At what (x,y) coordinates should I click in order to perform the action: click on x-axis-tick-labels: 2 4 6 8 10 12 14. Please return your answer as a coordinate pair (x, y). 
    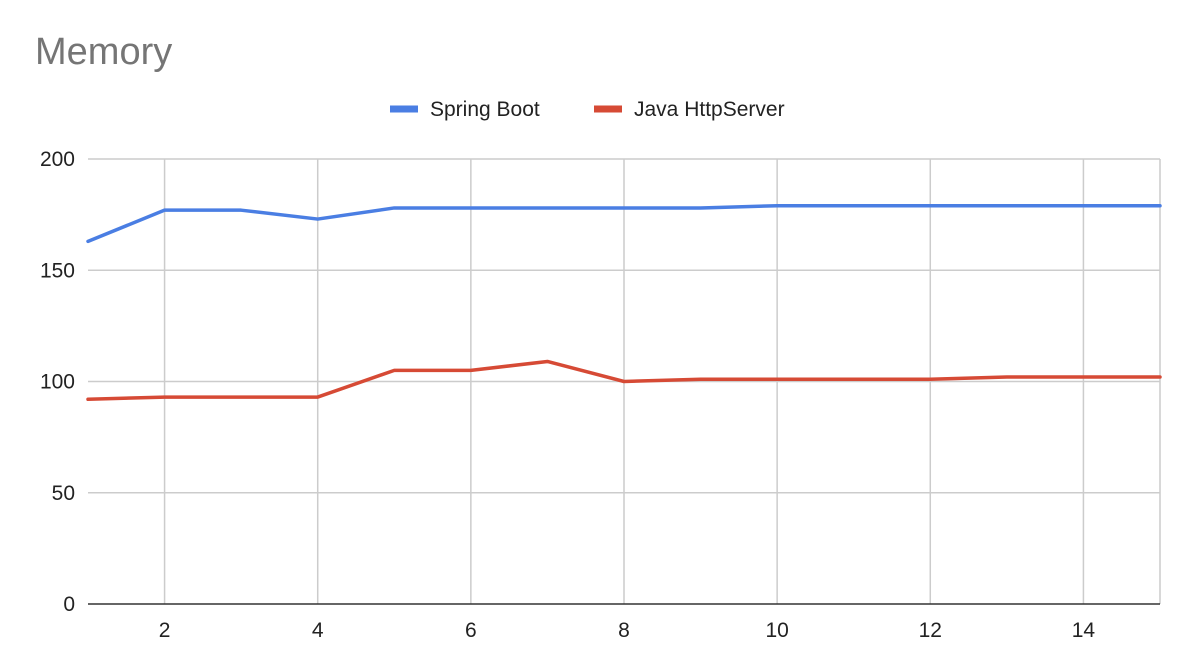
    Looking at the image, I should click on (627, 630).